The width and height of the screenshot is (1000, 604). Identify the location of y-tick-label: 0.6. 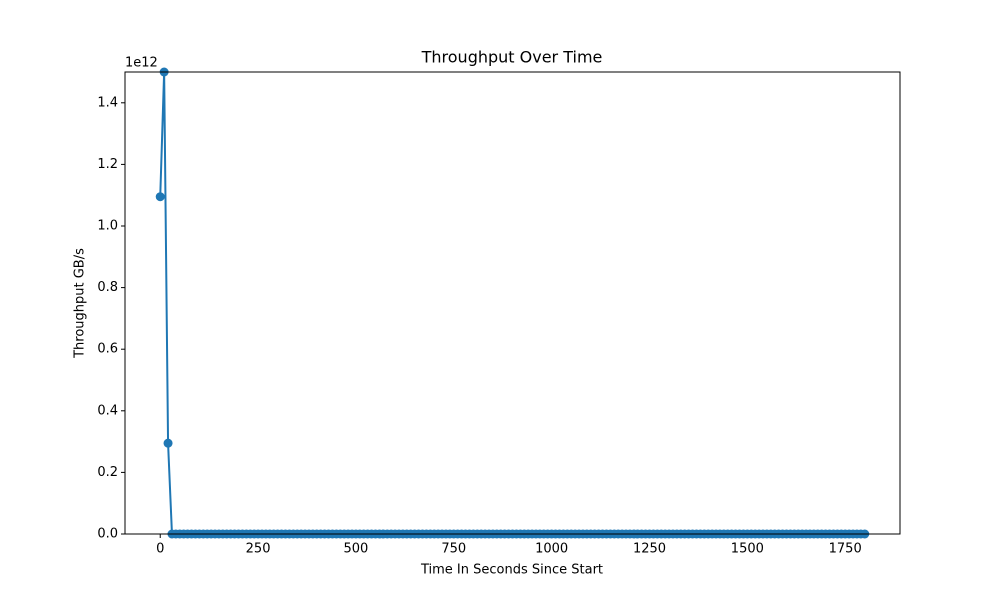
(107, 349).